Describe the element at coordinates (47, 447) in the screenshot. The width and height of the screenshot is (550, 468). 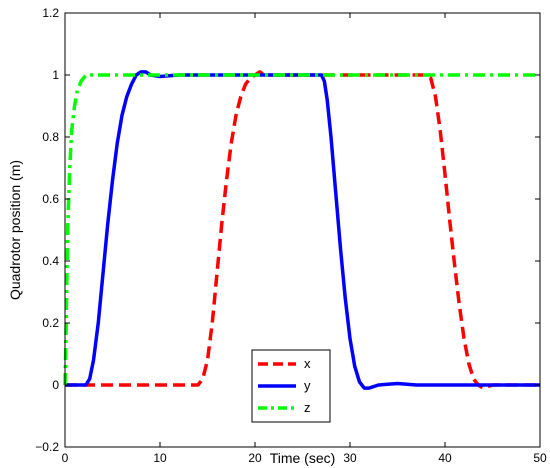
I see `y-tick-label: −0.2` at that location.